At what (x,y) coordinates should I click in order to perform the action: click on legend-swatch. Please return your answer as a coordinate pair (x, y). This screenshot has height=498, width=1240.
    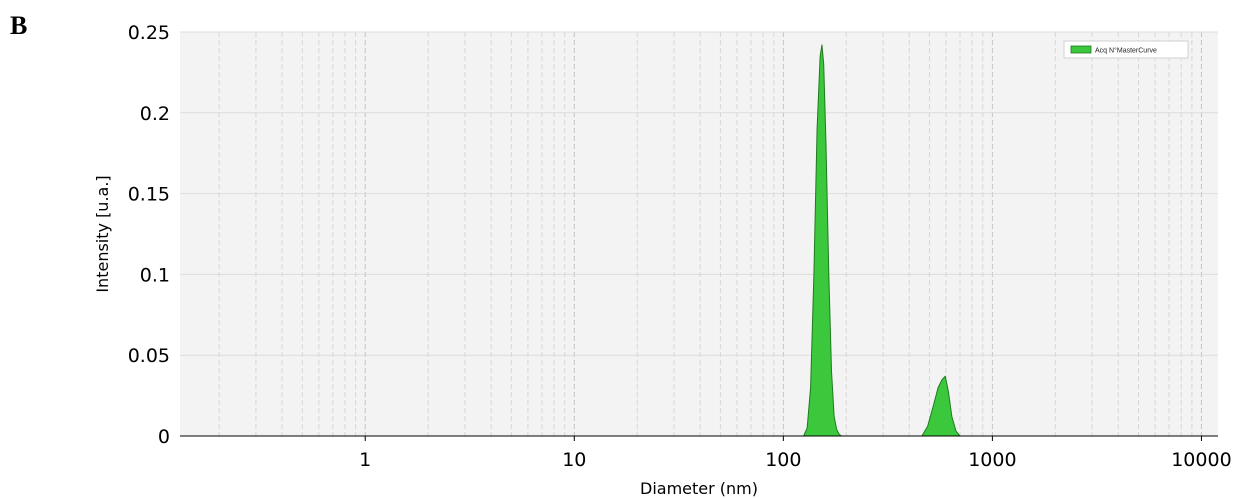
    Looking at the image, I should click on (1081, 49).